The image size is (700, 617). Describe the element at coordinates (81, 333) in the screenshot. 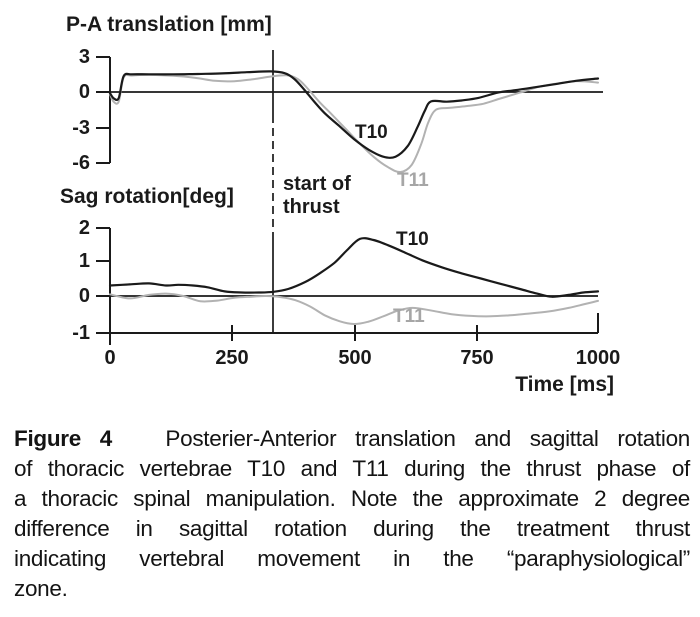

I see `bottom-ytick-neg1: -1` at that location.